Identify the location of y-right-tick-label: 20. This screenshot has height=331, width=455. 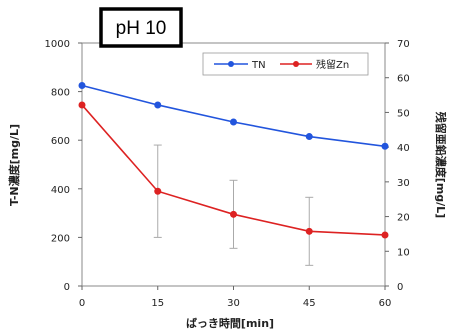
(403, 218).